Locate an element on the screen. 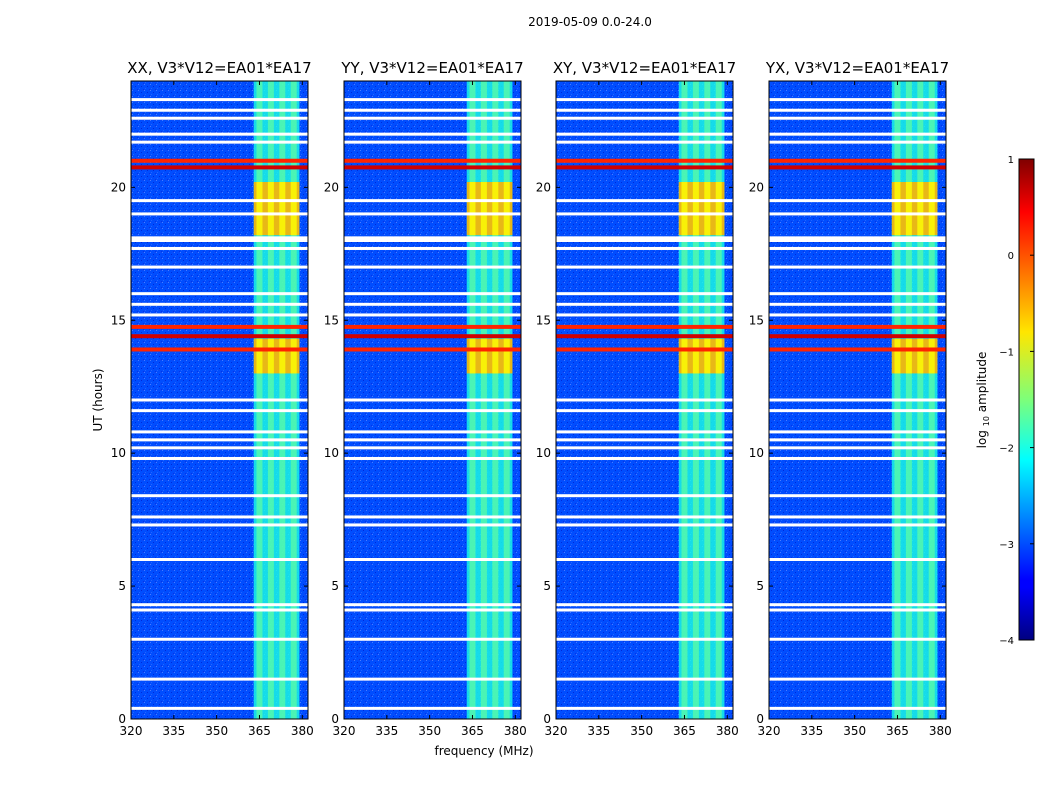 This screenshot has height=800, width=1050. colorbar-tick-label: −3 is located at coordinates (1006, 545).